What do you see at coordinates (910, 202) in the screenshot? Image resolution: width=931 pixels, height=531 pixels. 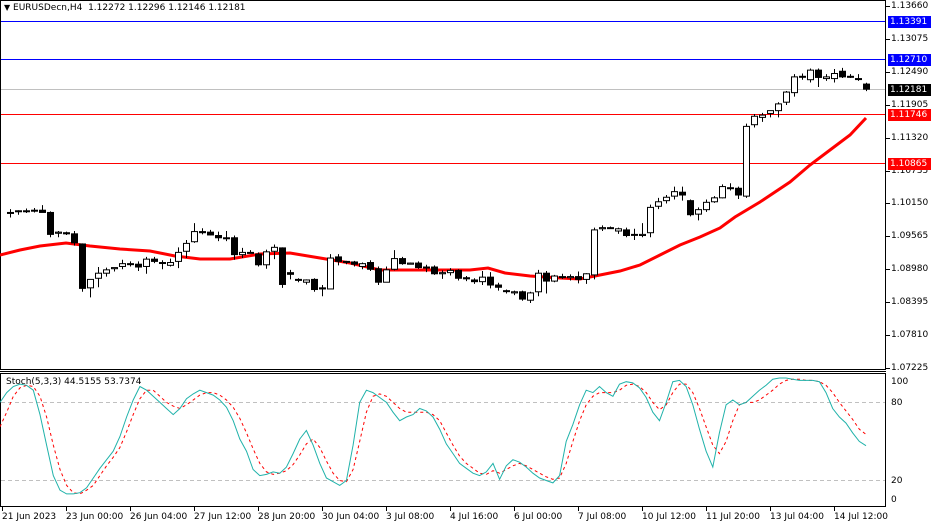 I see `price-tick-label: 1.10150` at bounding box center [910, 202].